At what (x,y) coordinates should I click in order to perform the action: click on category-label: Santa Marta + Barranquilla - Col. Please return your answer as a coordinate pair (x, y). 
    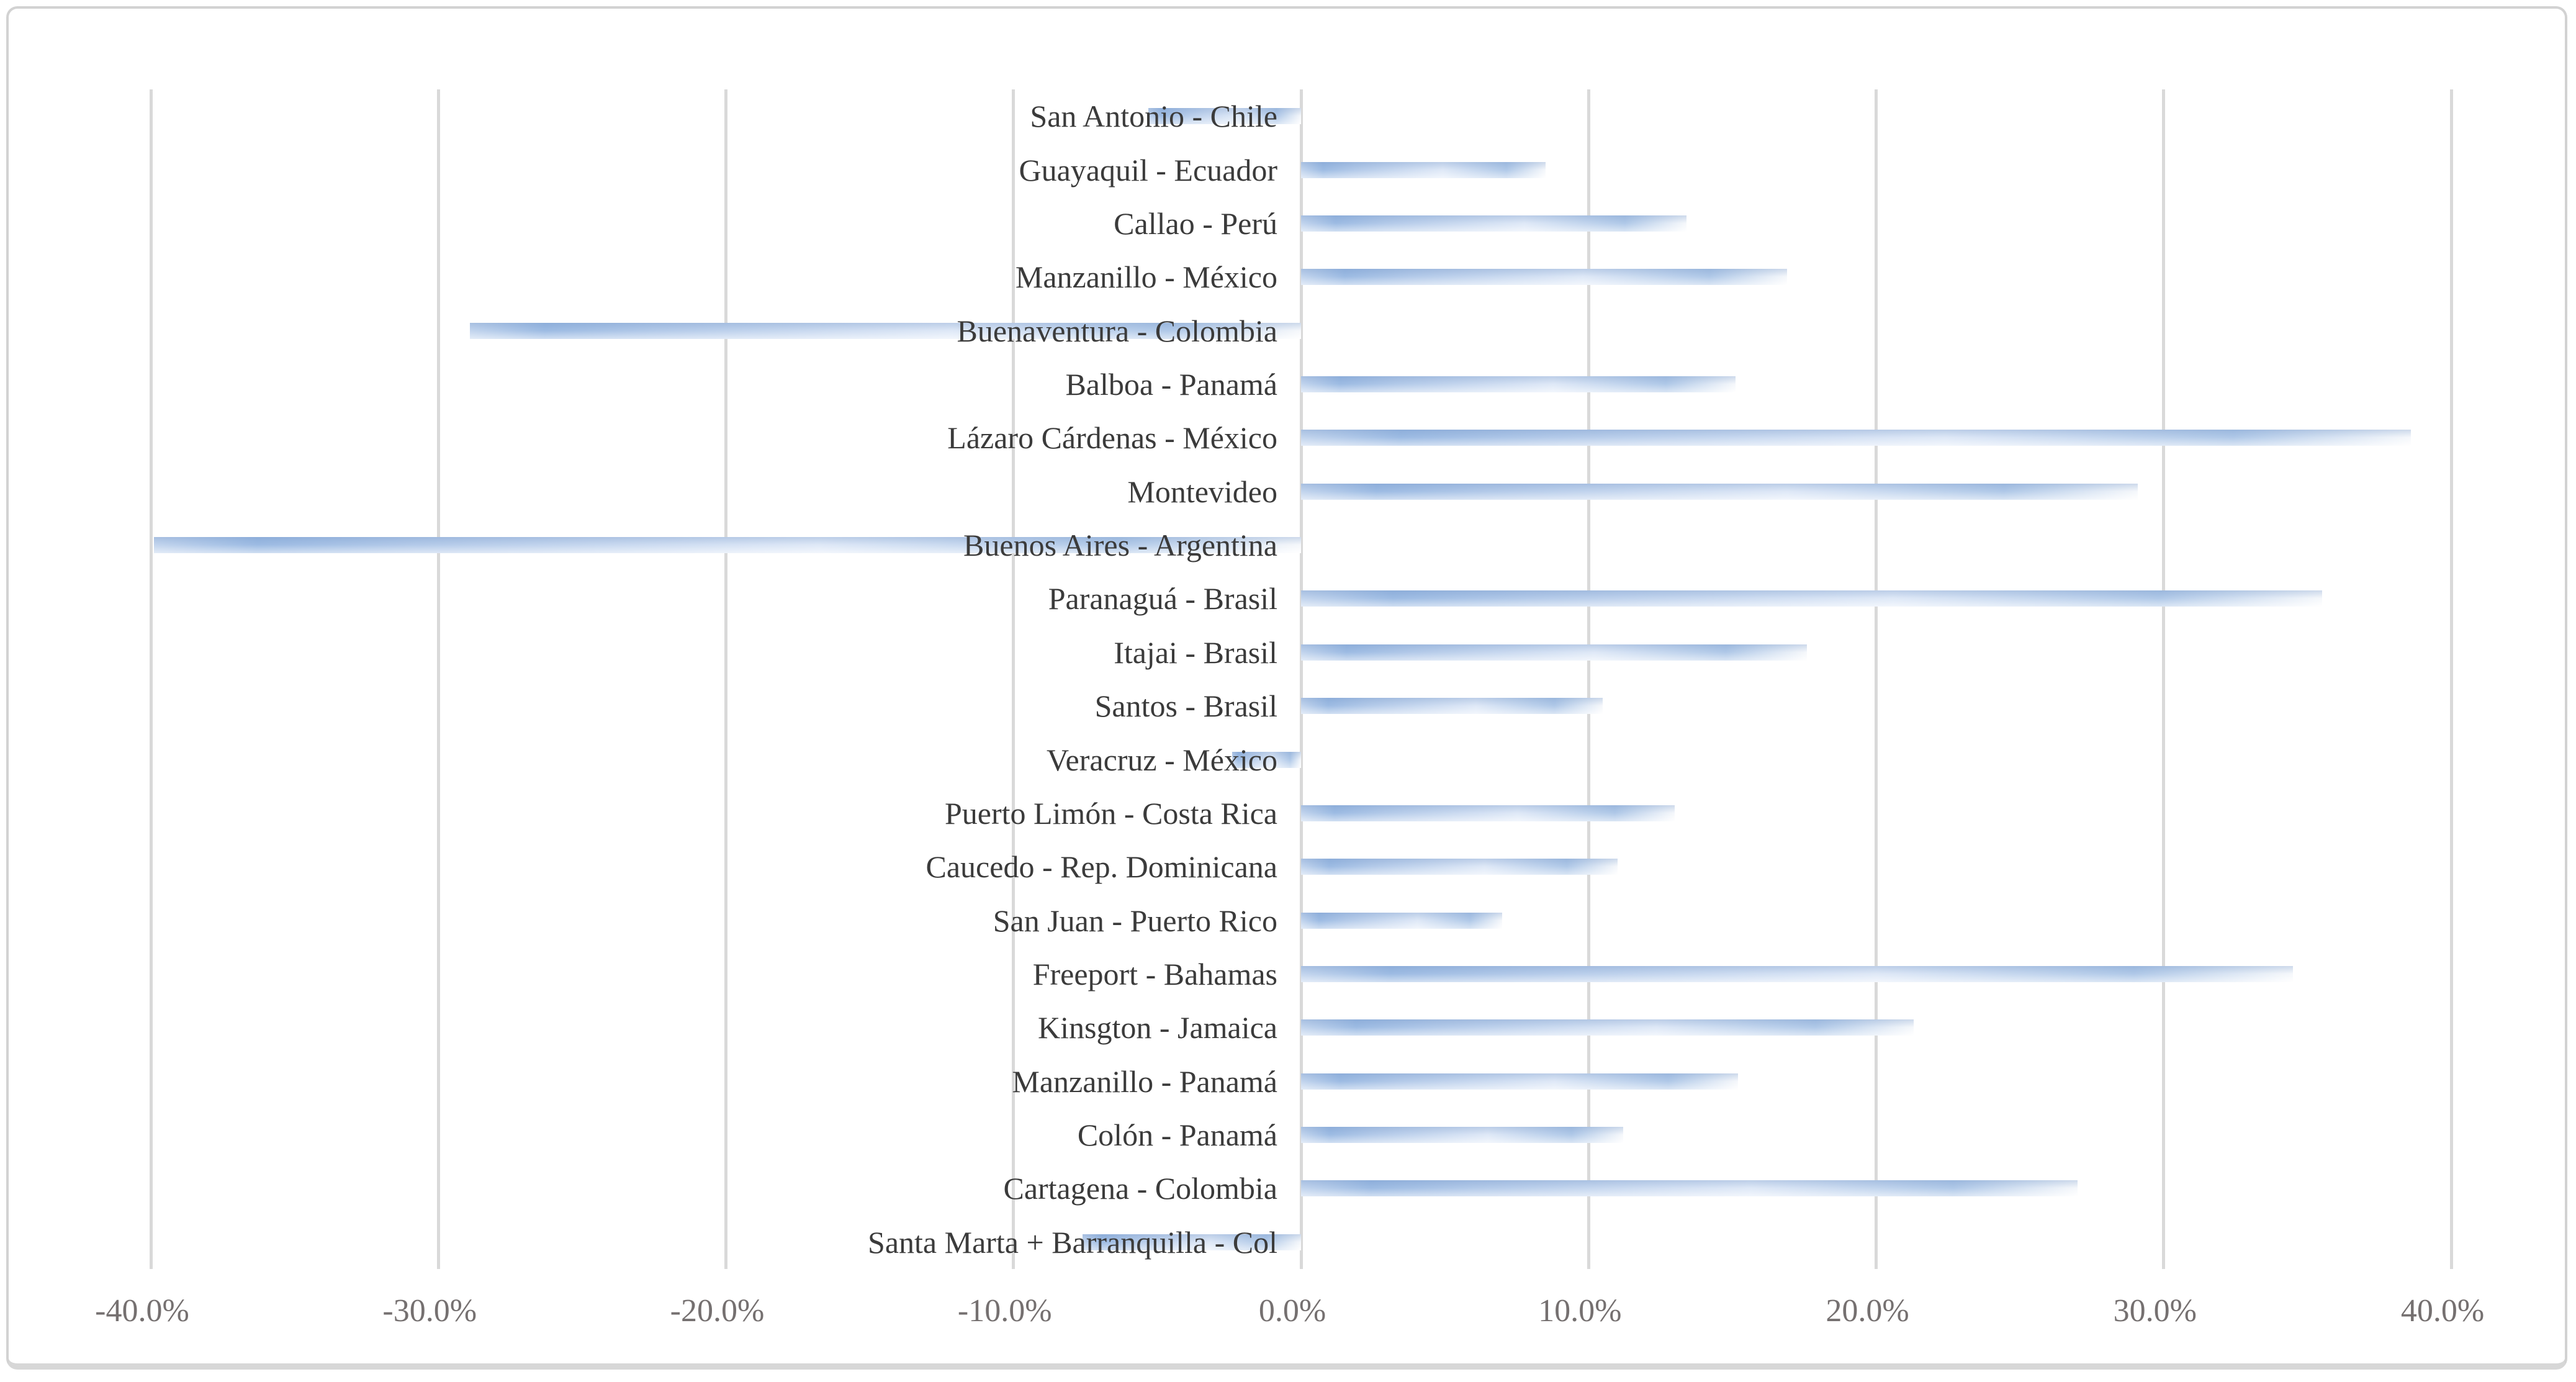
    Looking at the image, I should click on (1072, 1242).